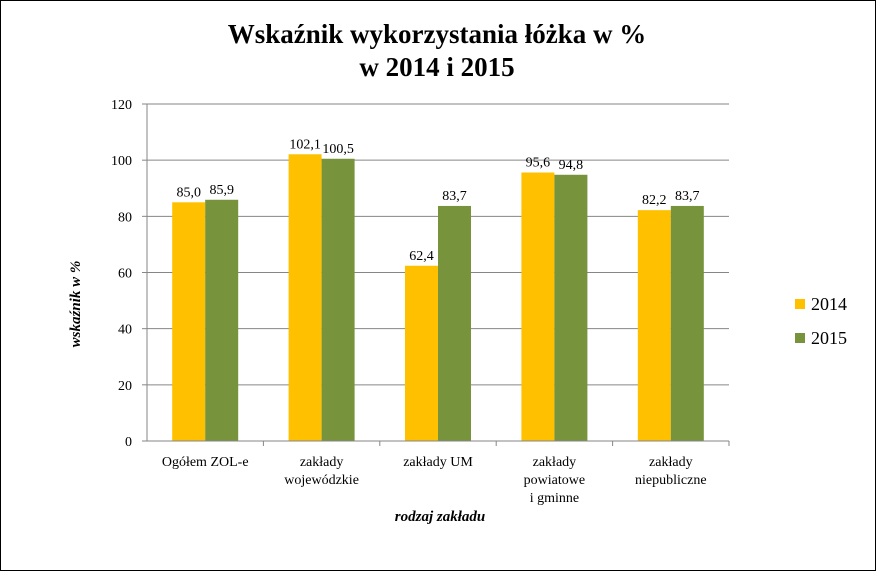  What do you see at coordinates (821, 321) in the screenshot?
I see `legend: 2014 2015` at bounding box center [821, 321].